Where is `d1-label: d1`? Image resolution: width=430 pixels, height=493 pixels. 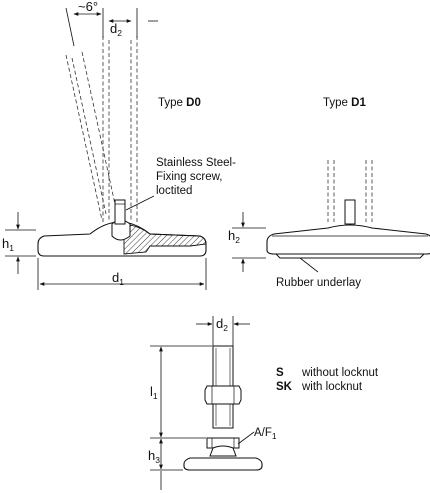
d1-label: d1 is located at coordinates (118, 278).